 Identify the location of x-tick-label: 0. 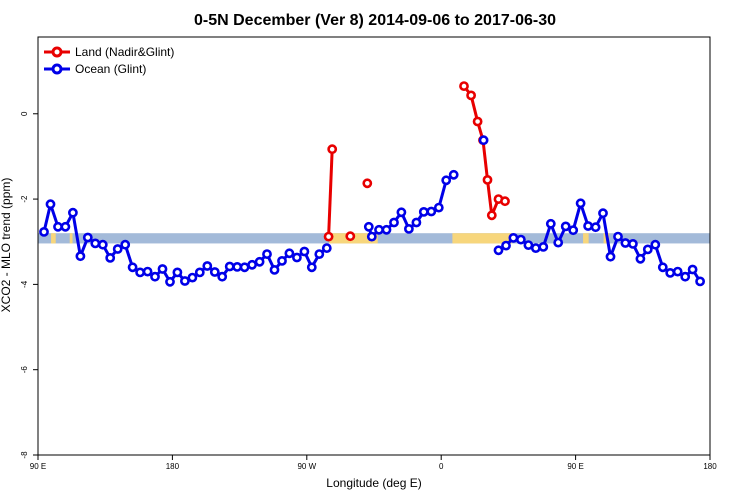
(441, 466).